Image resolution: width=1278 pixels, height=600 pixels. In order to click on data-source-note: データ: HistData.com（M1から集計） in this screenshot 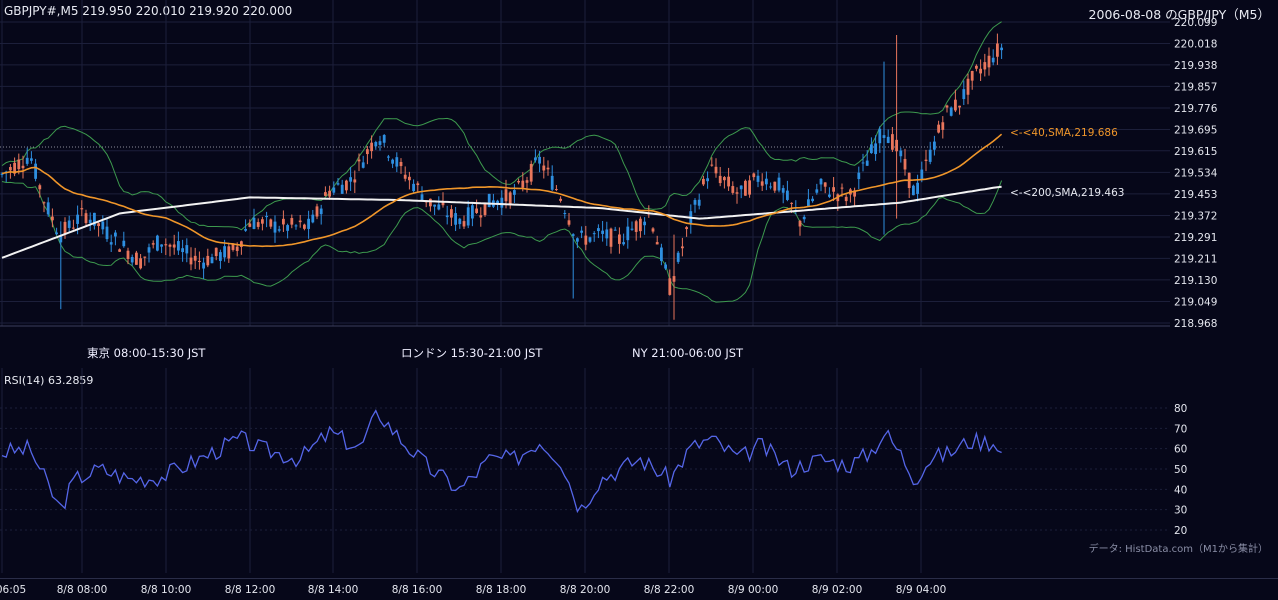, I will do `click(1178, 549)`.